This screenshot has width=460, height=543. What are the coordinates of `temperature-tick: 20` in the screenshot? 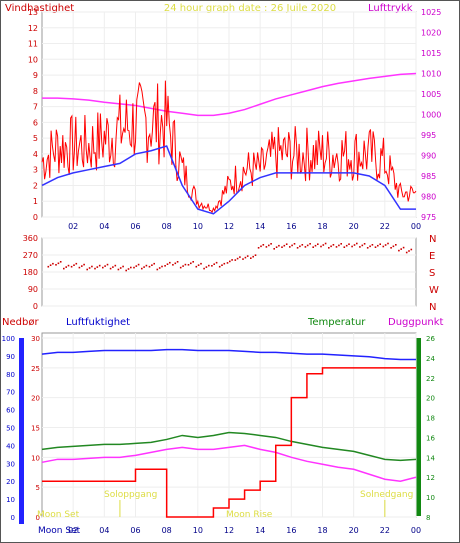 It's located at (430, 399).